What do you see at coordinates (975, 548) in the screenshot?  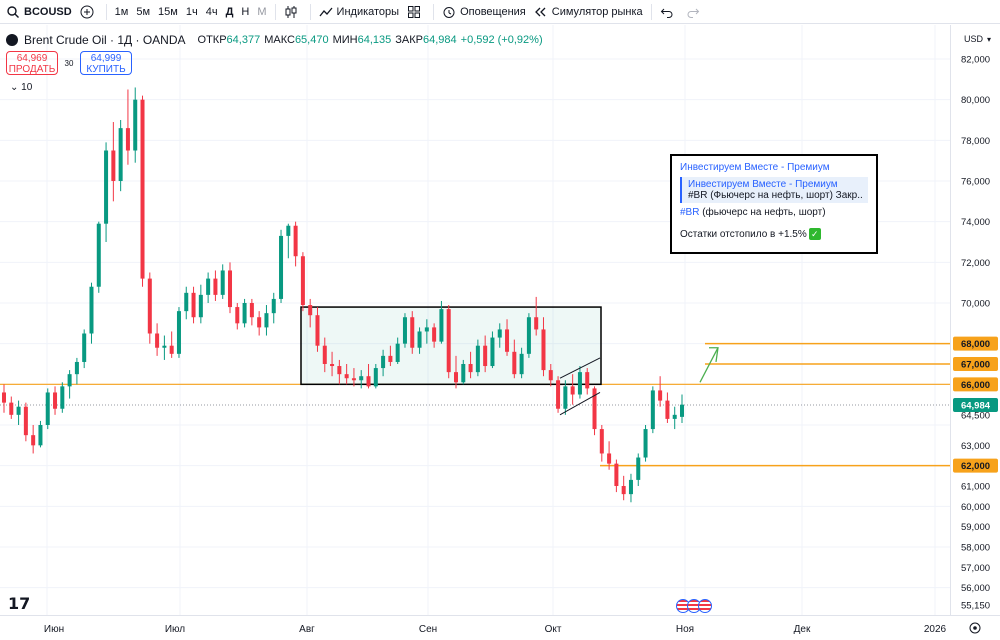 I see `price-tick-label: 58,000` at bounding box center [975, 548].